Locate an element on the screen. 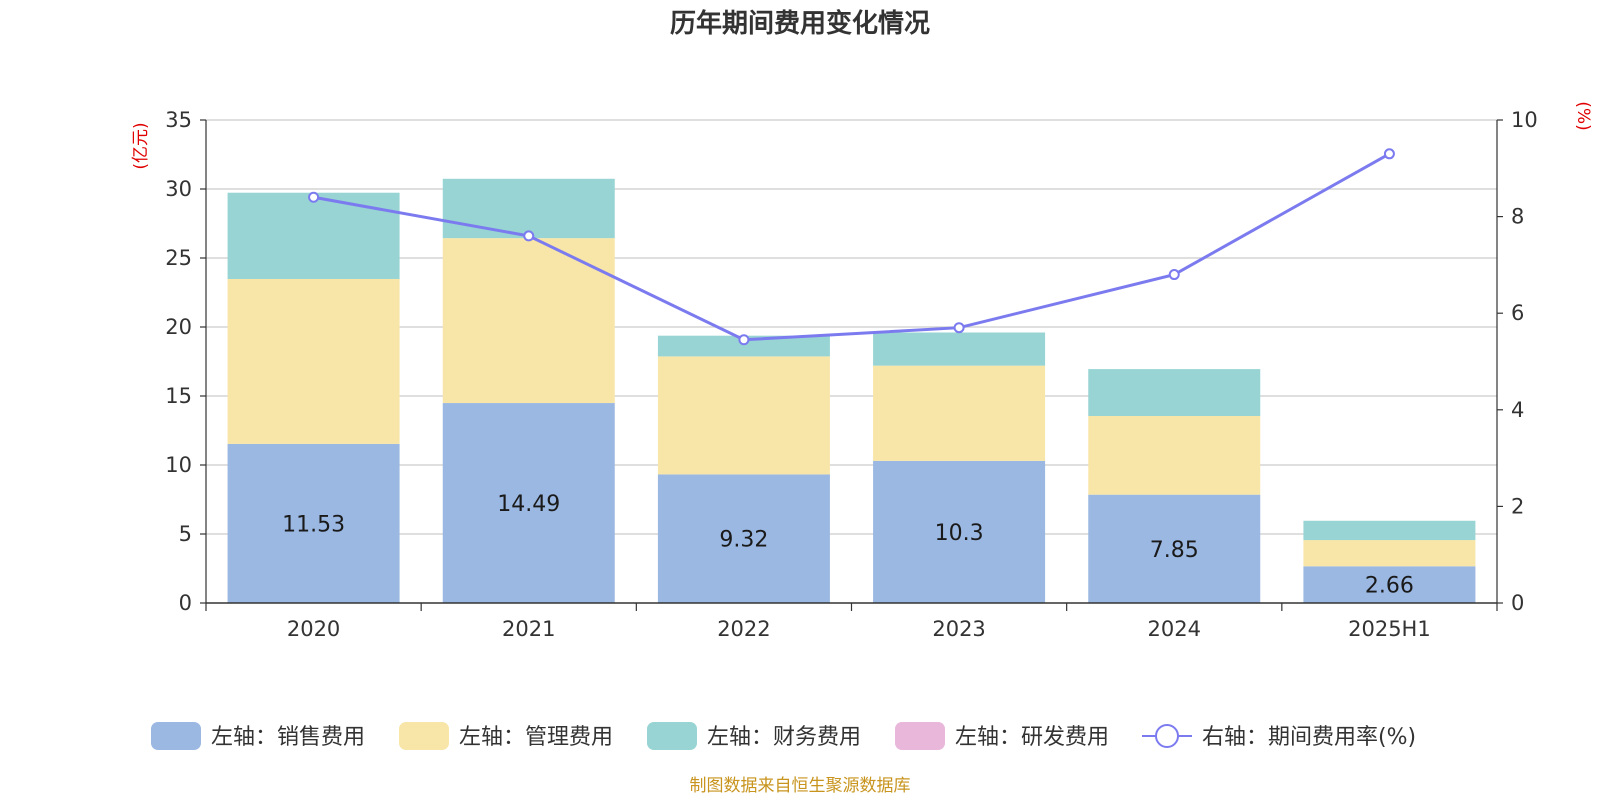 The image size is (1600, 800). legend-label: 左轴：销售费用 is located at coordinates (288, 737).